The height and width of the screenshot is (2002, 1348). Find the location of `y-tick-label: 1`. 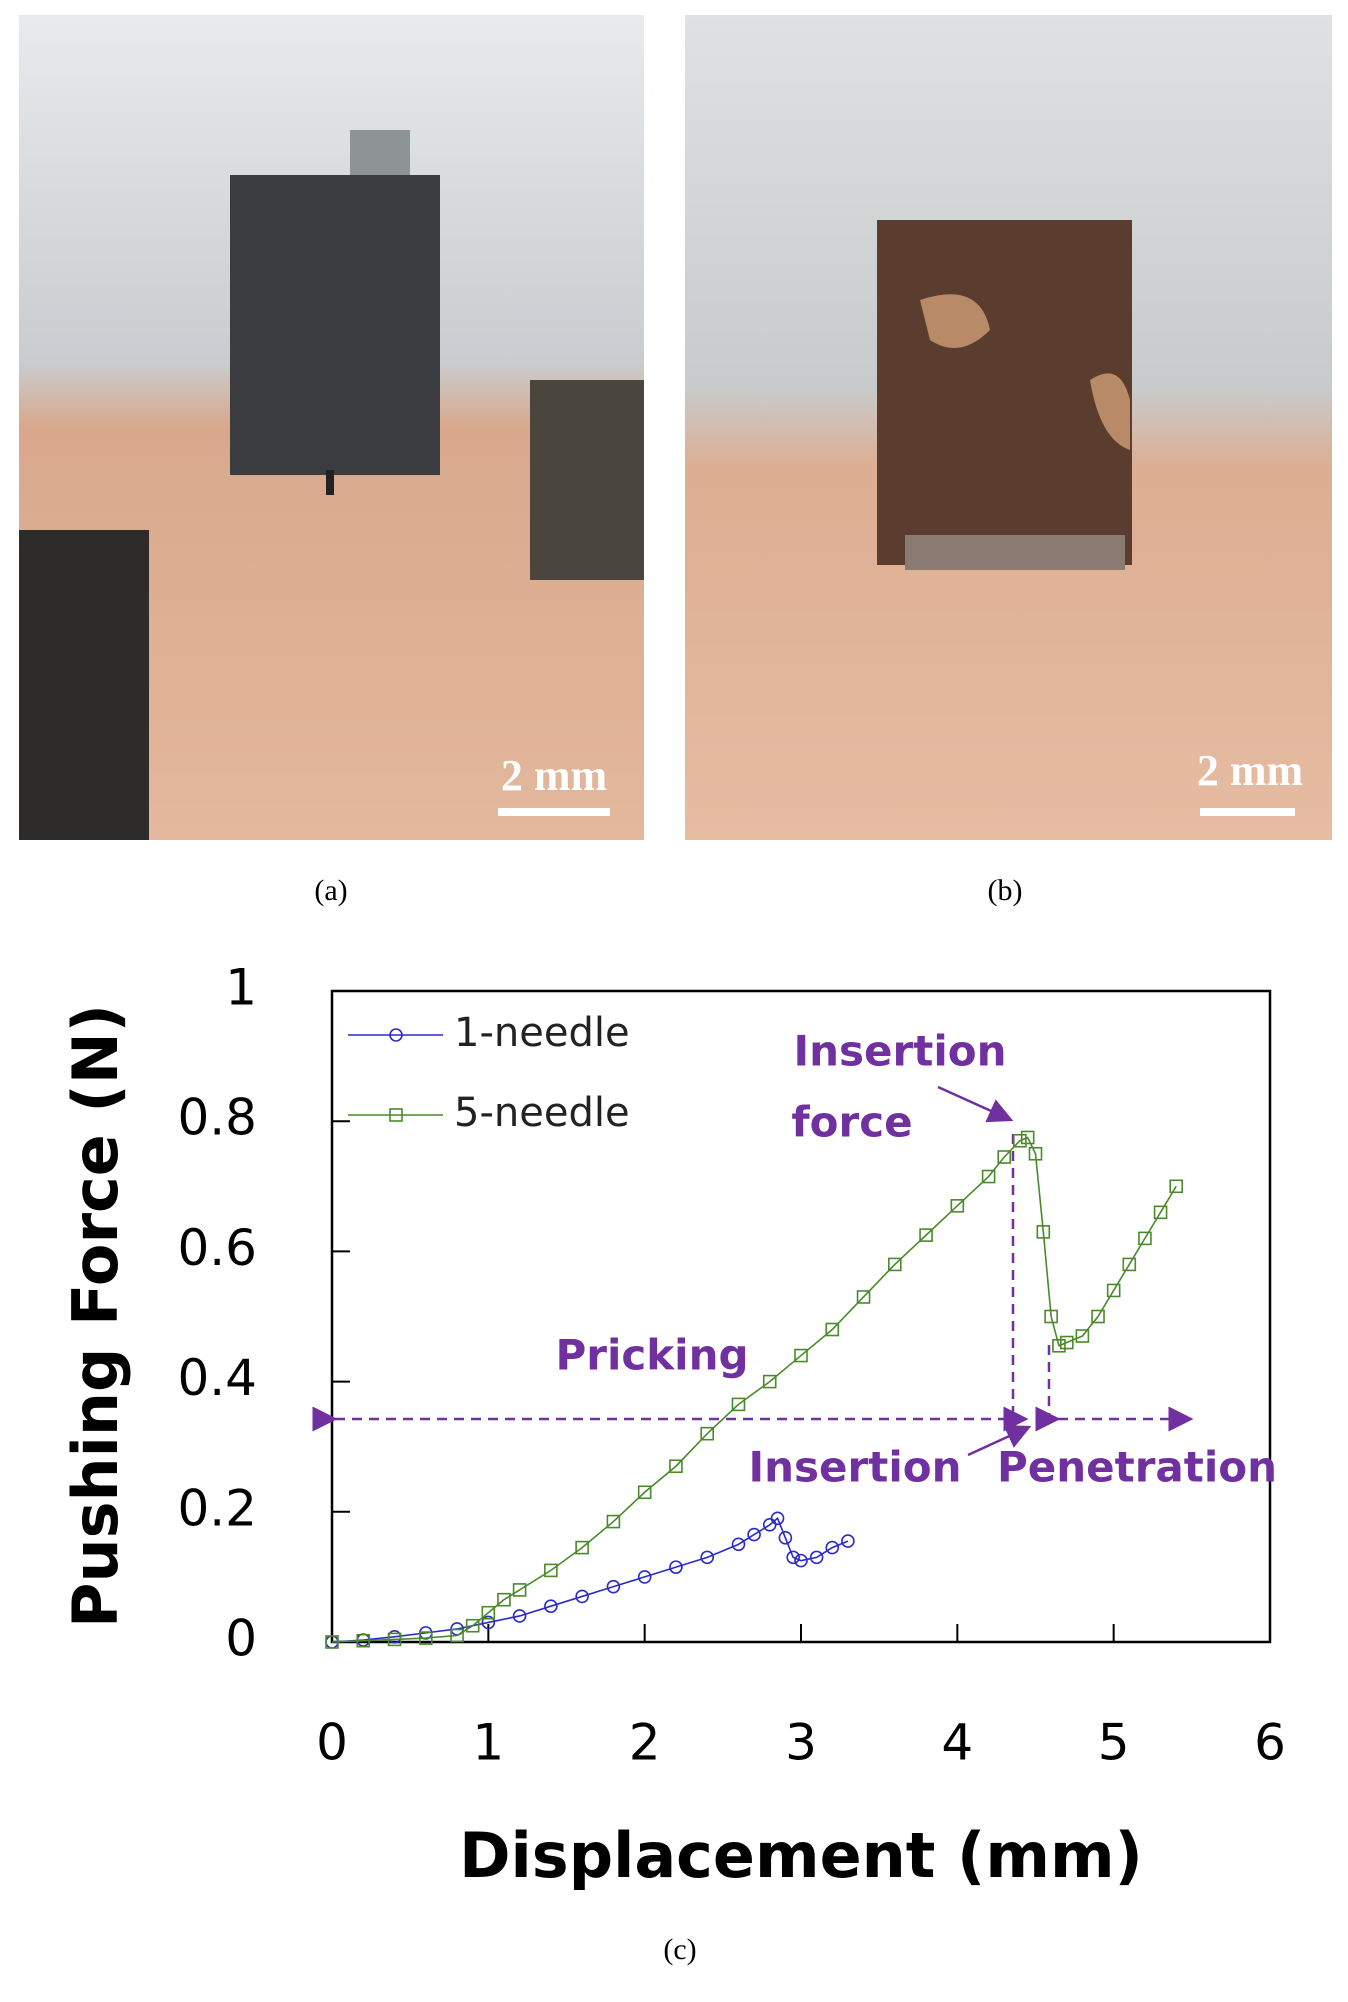

y-tick-label: 1 is located at coordinates (241, 988).